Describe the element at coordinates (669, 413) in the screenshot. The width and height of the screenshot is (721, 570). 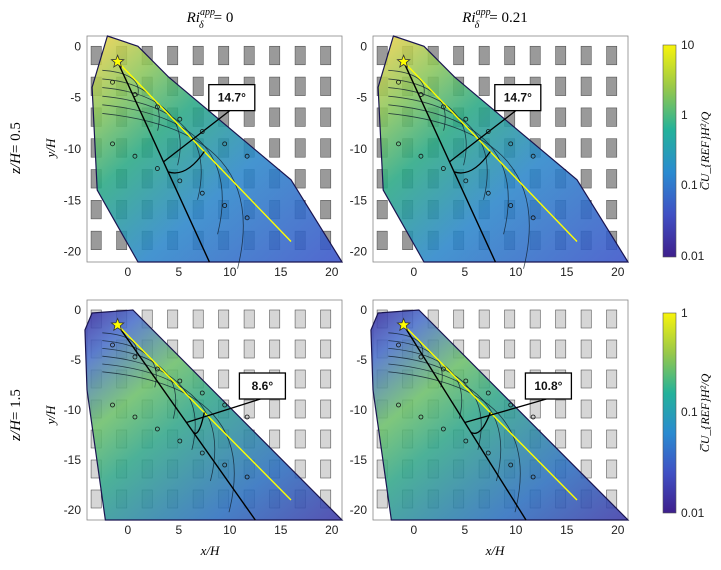
I see `colorbar-bottom-bar` at that location.